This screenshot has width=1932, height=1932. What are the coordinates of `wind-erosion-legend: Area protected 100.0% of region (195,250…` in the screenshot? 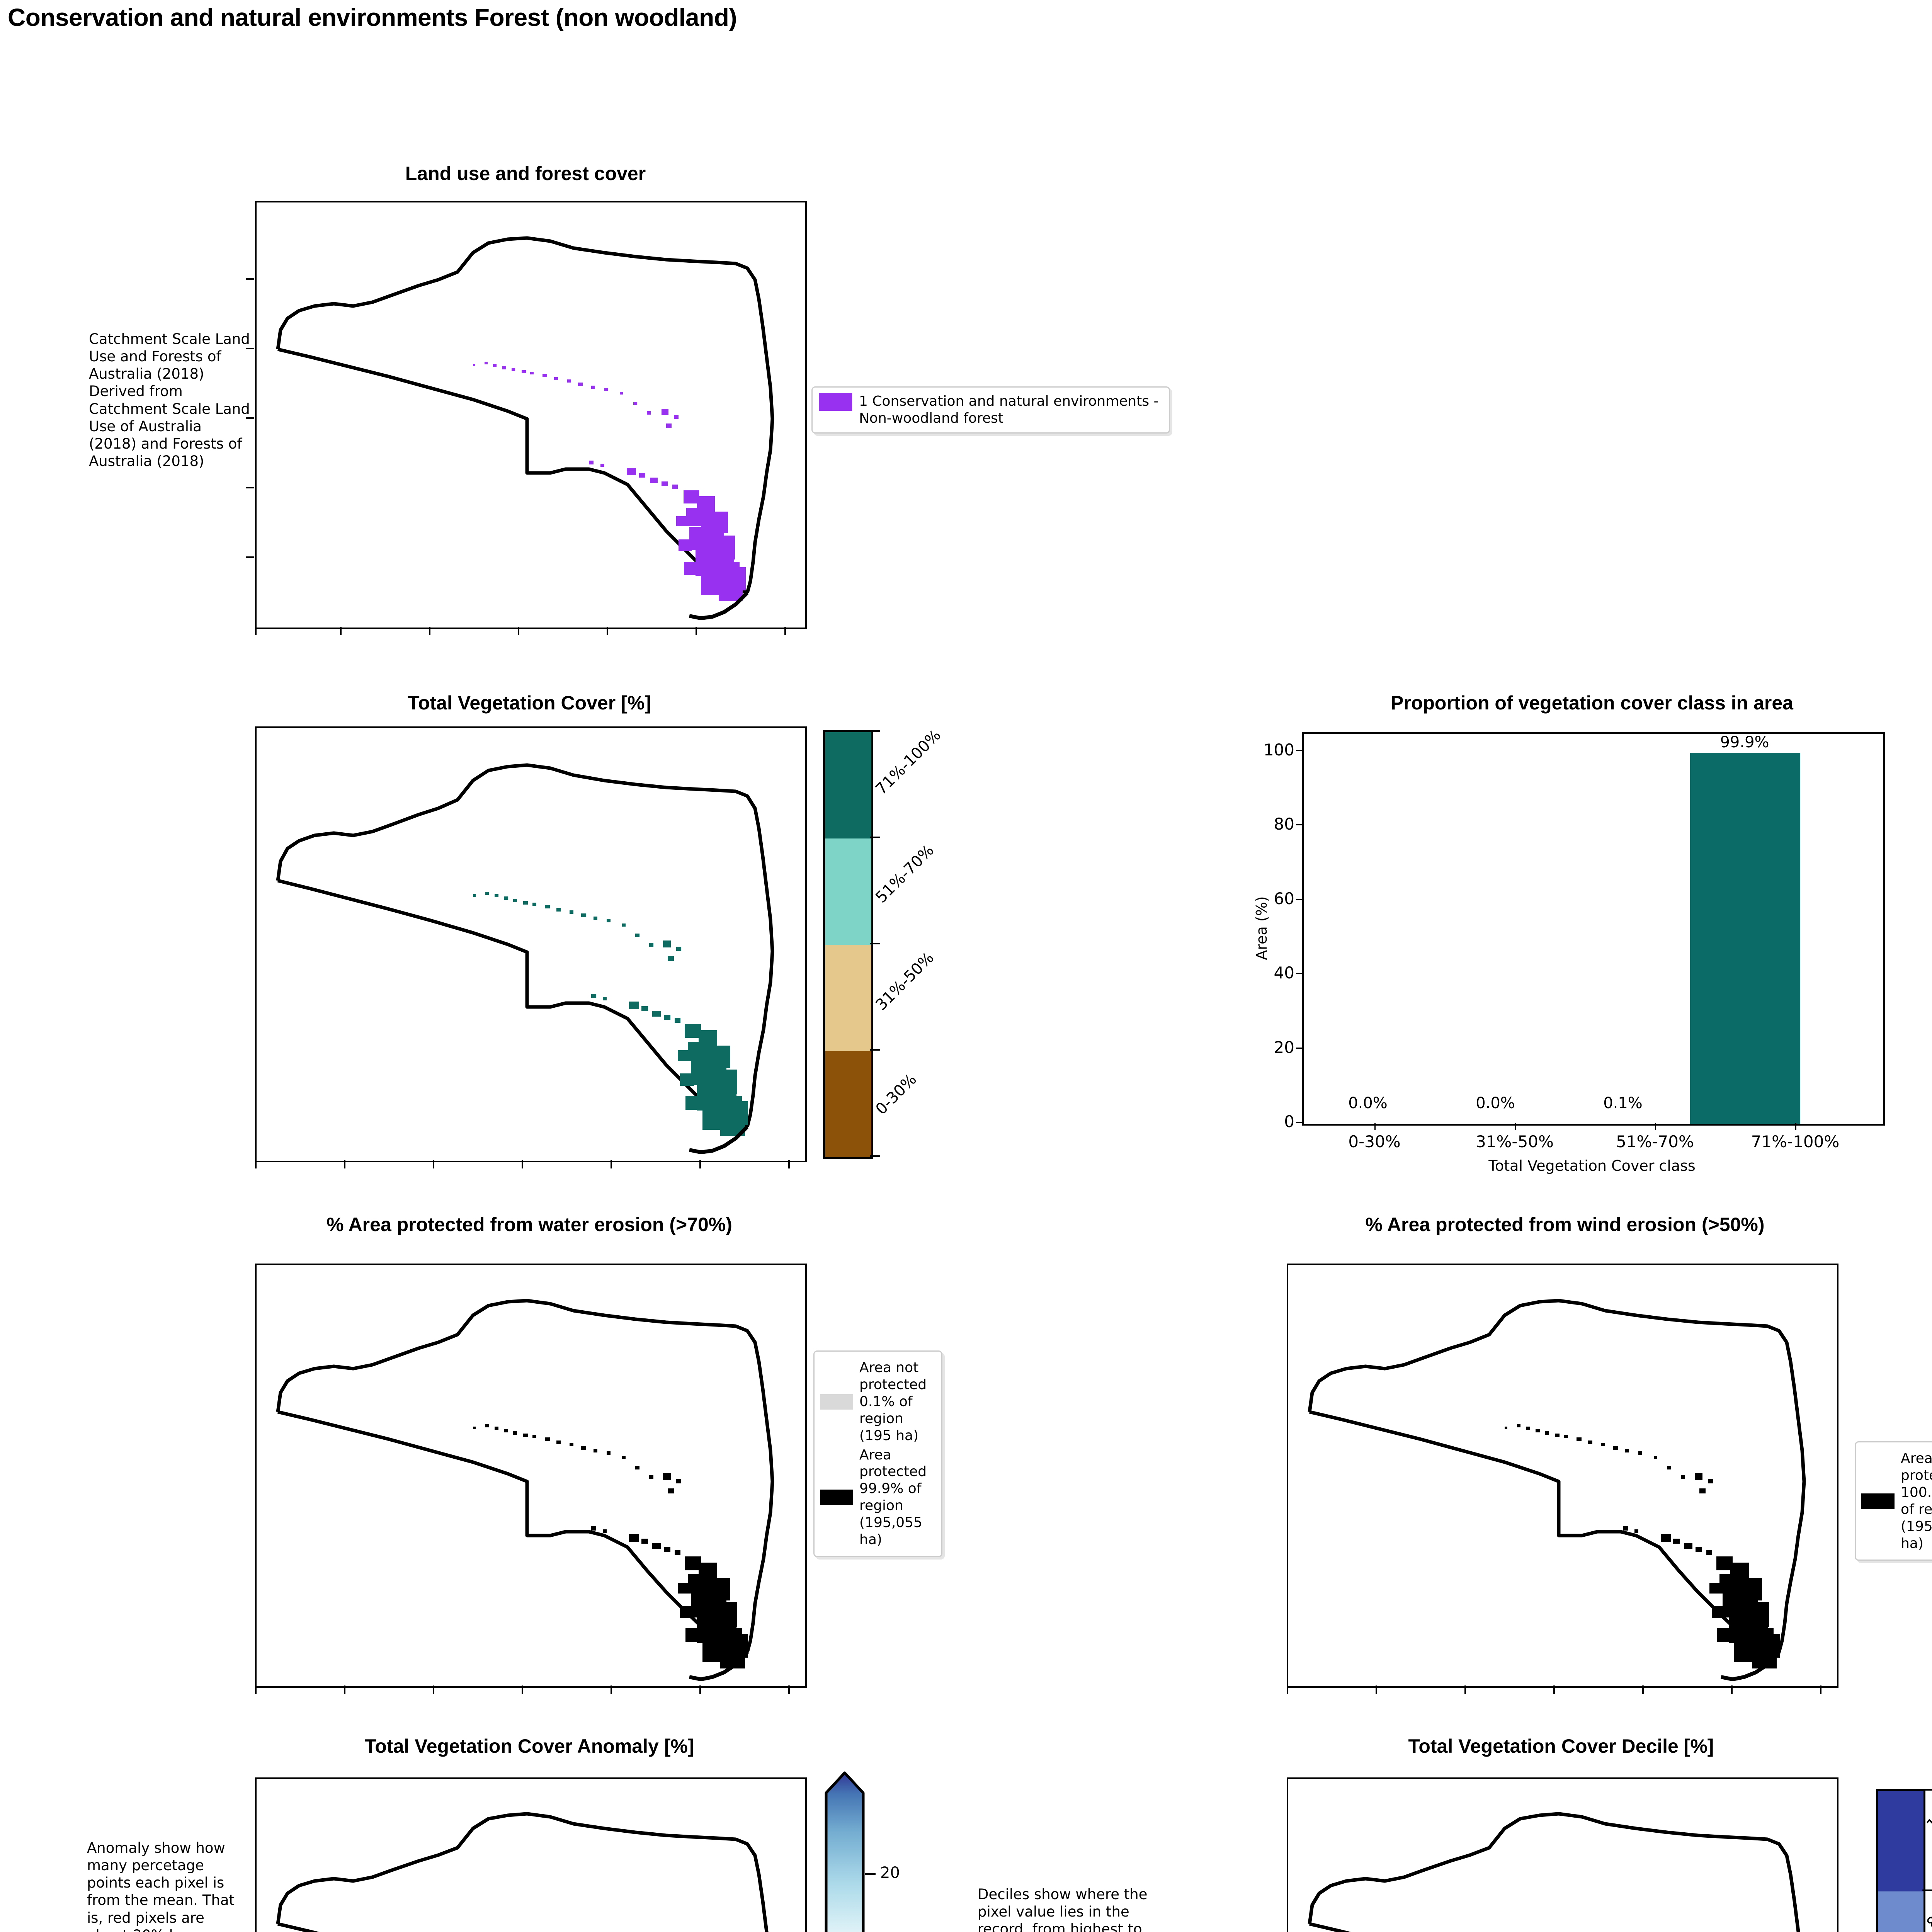 It's located at (1894, 1501).